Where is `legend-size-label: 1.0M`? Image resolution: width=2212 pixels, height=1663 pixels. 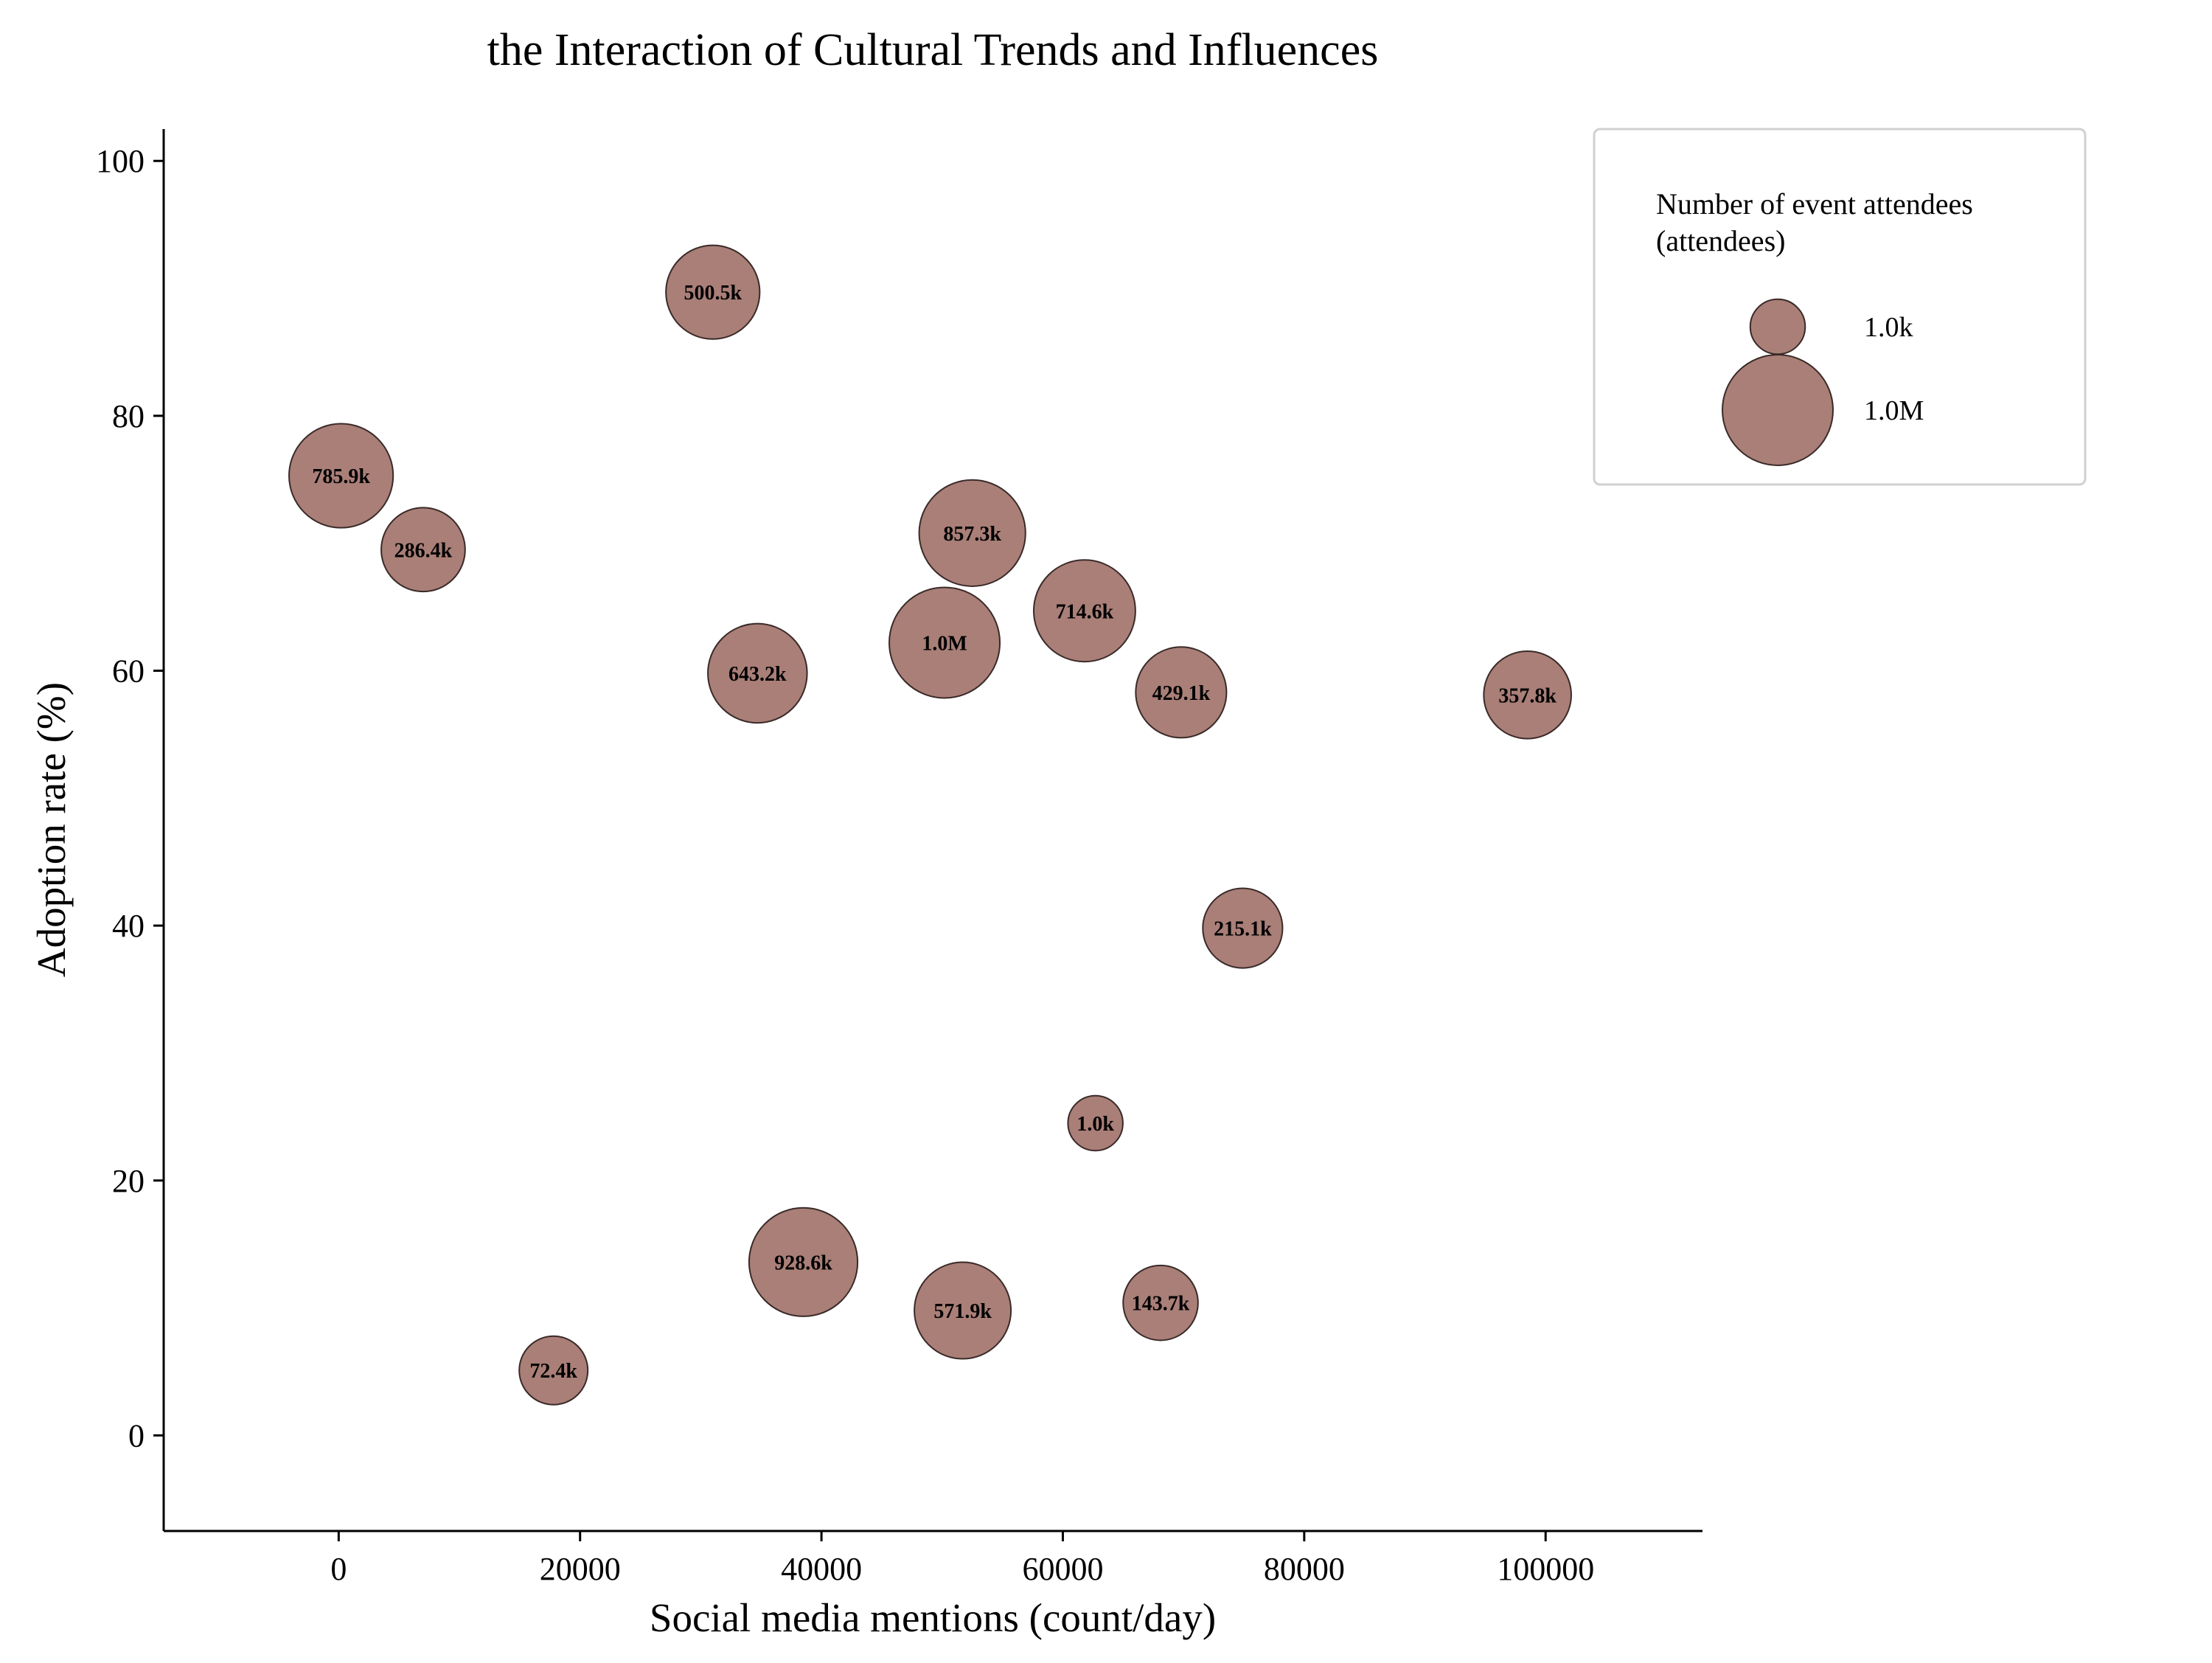
legend-size-label: 1.0M is located at coordinates (1894, 410).